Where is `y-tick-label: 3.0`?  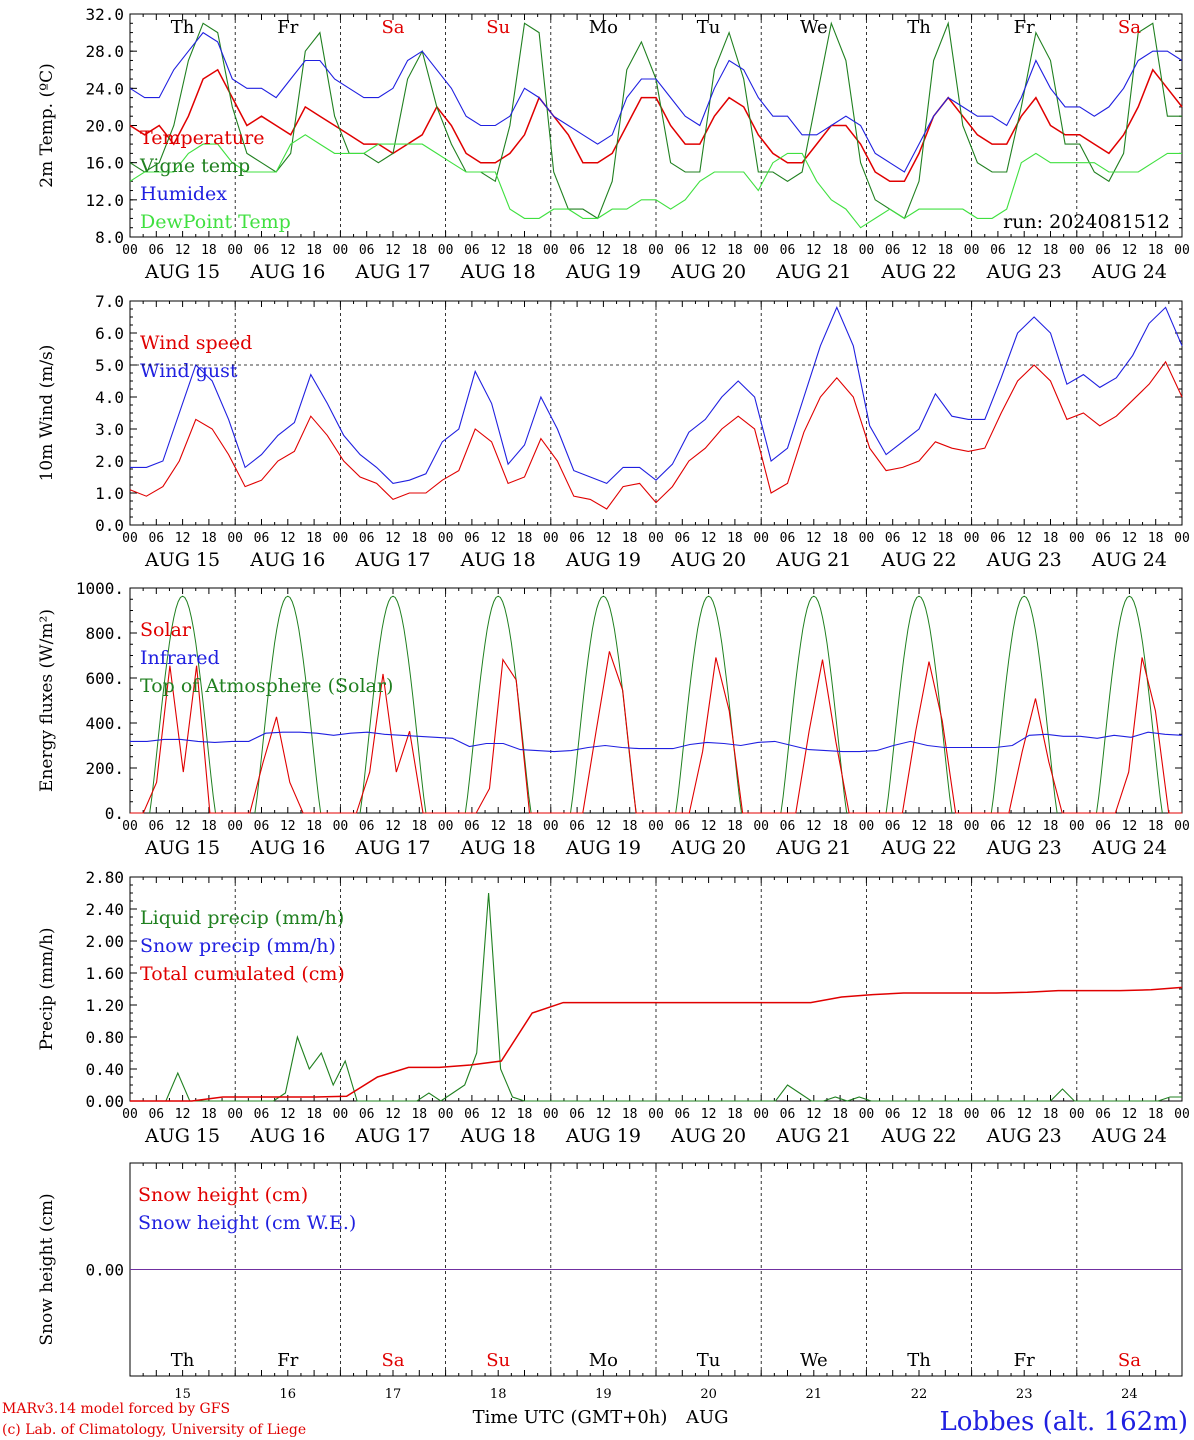 y-tick-label: 3.0 is located at coordinates (109, 429).